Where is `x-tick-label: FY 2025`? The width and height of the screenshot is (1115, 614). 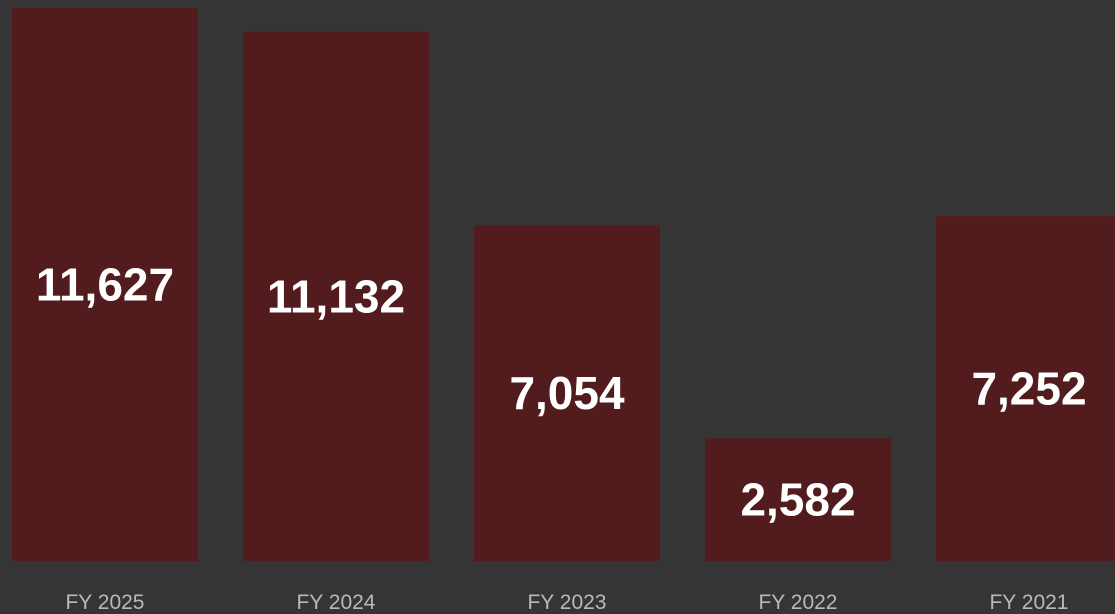
x-tick-label: FY 2025 is located at coordinates (104, 602).